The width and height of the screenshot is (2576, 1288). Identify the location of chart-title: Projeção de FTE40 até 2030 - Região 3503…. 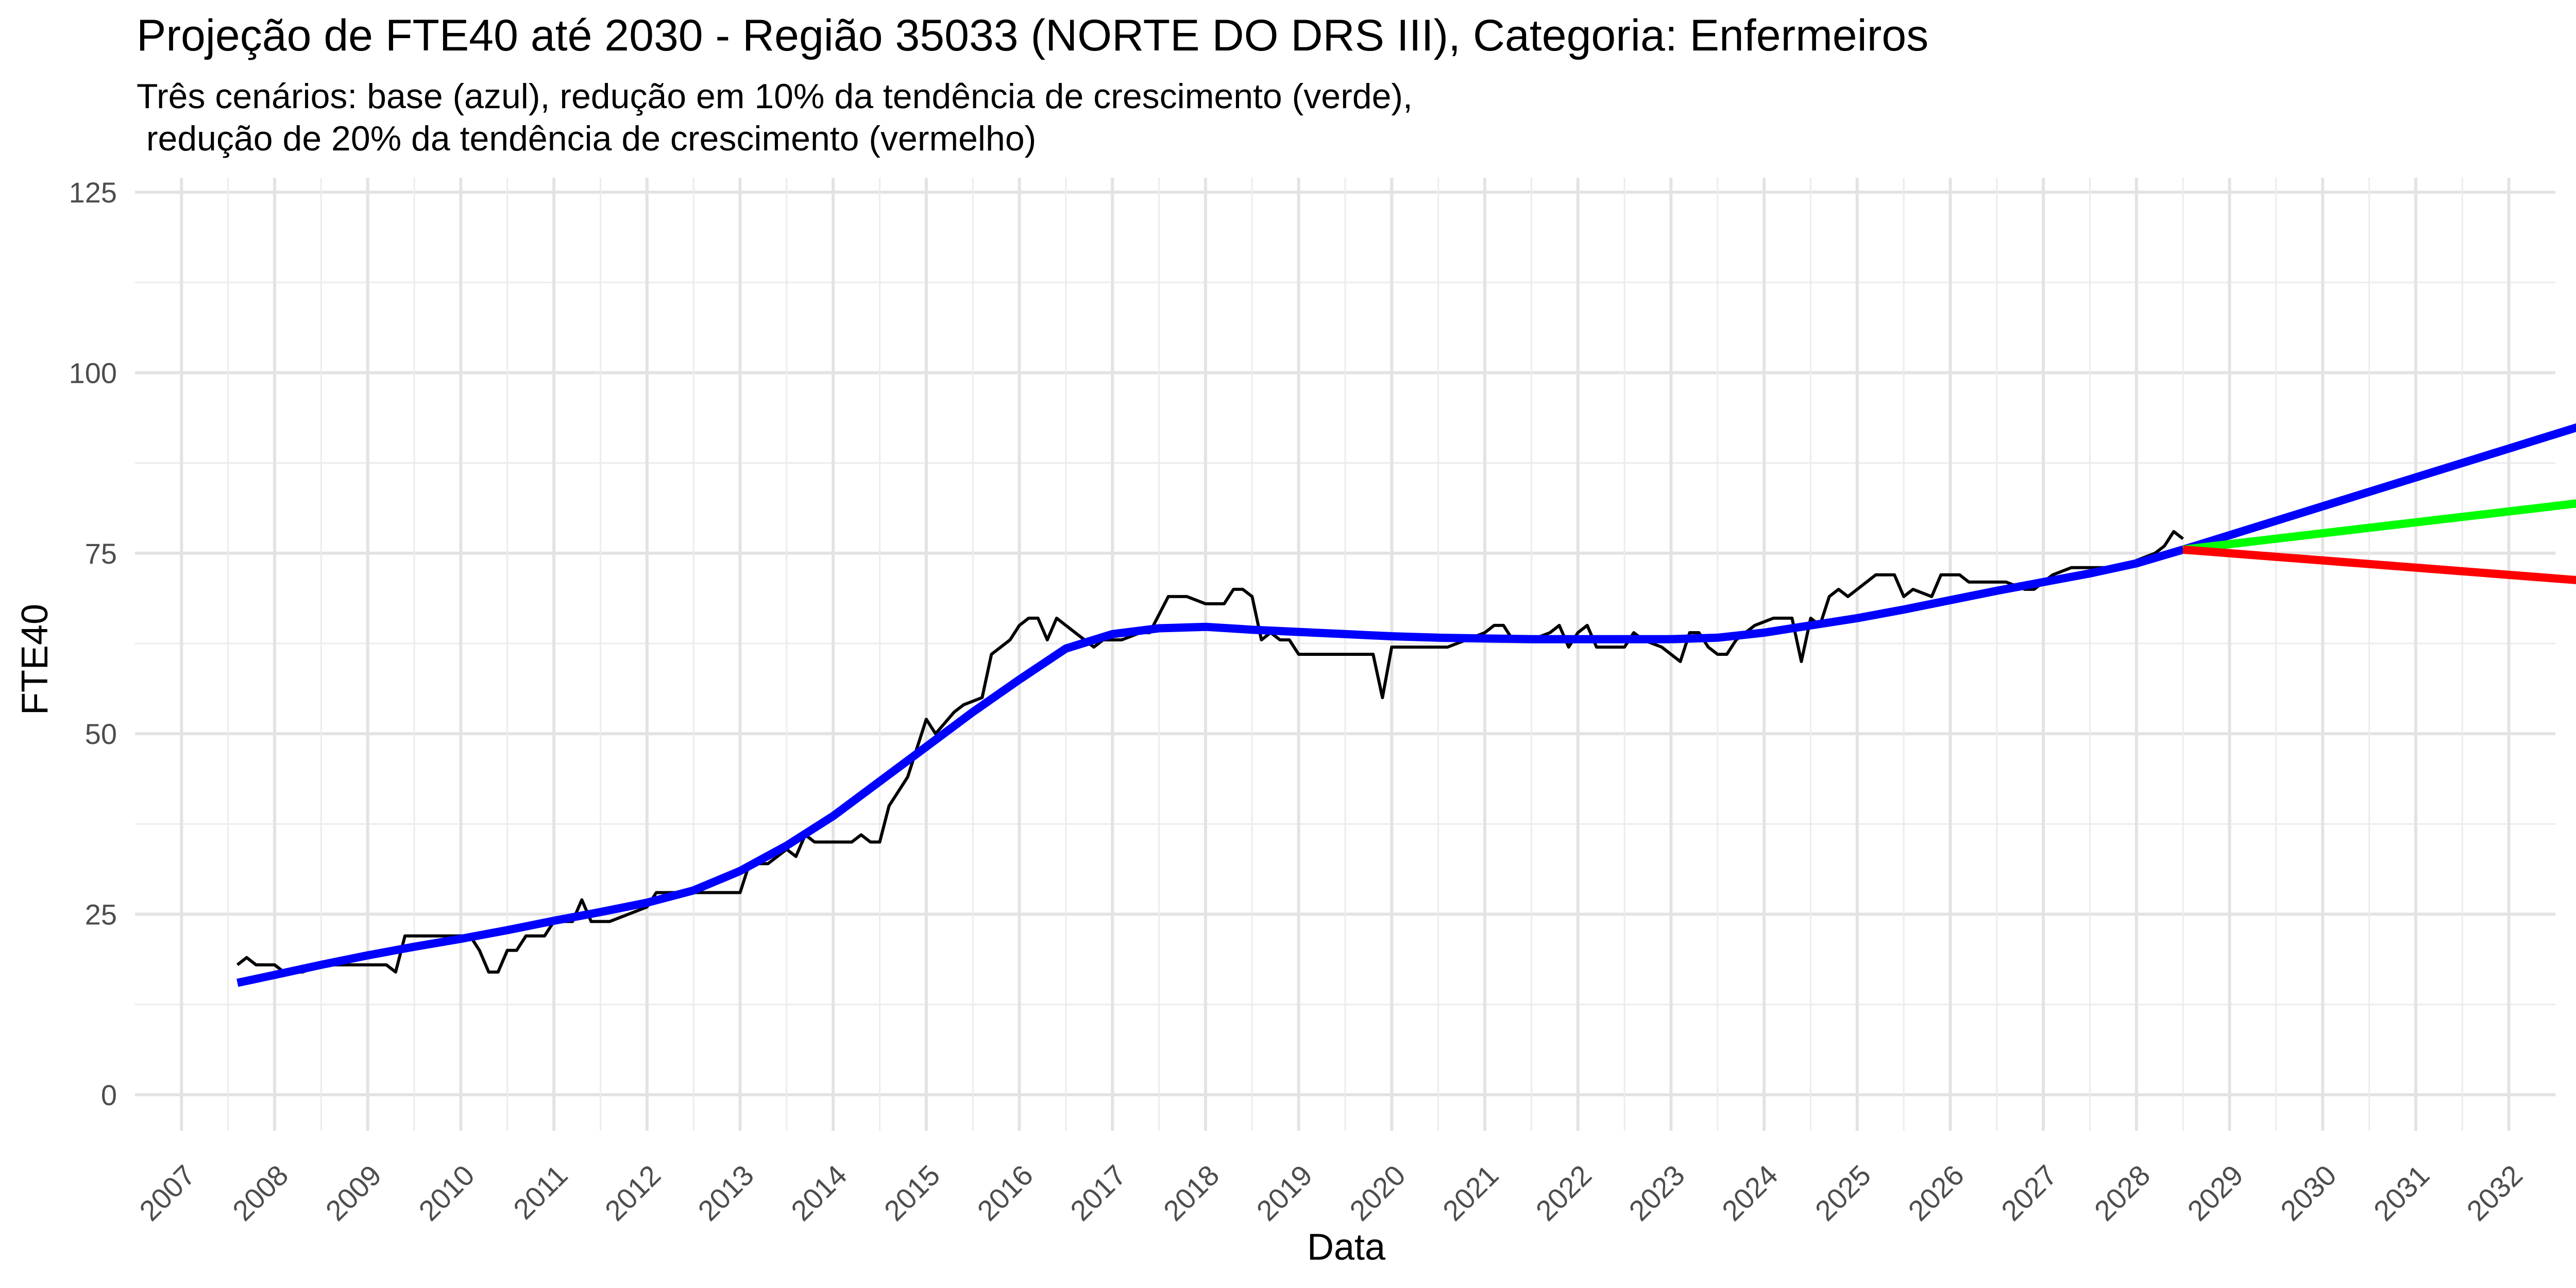
(1032, 35).